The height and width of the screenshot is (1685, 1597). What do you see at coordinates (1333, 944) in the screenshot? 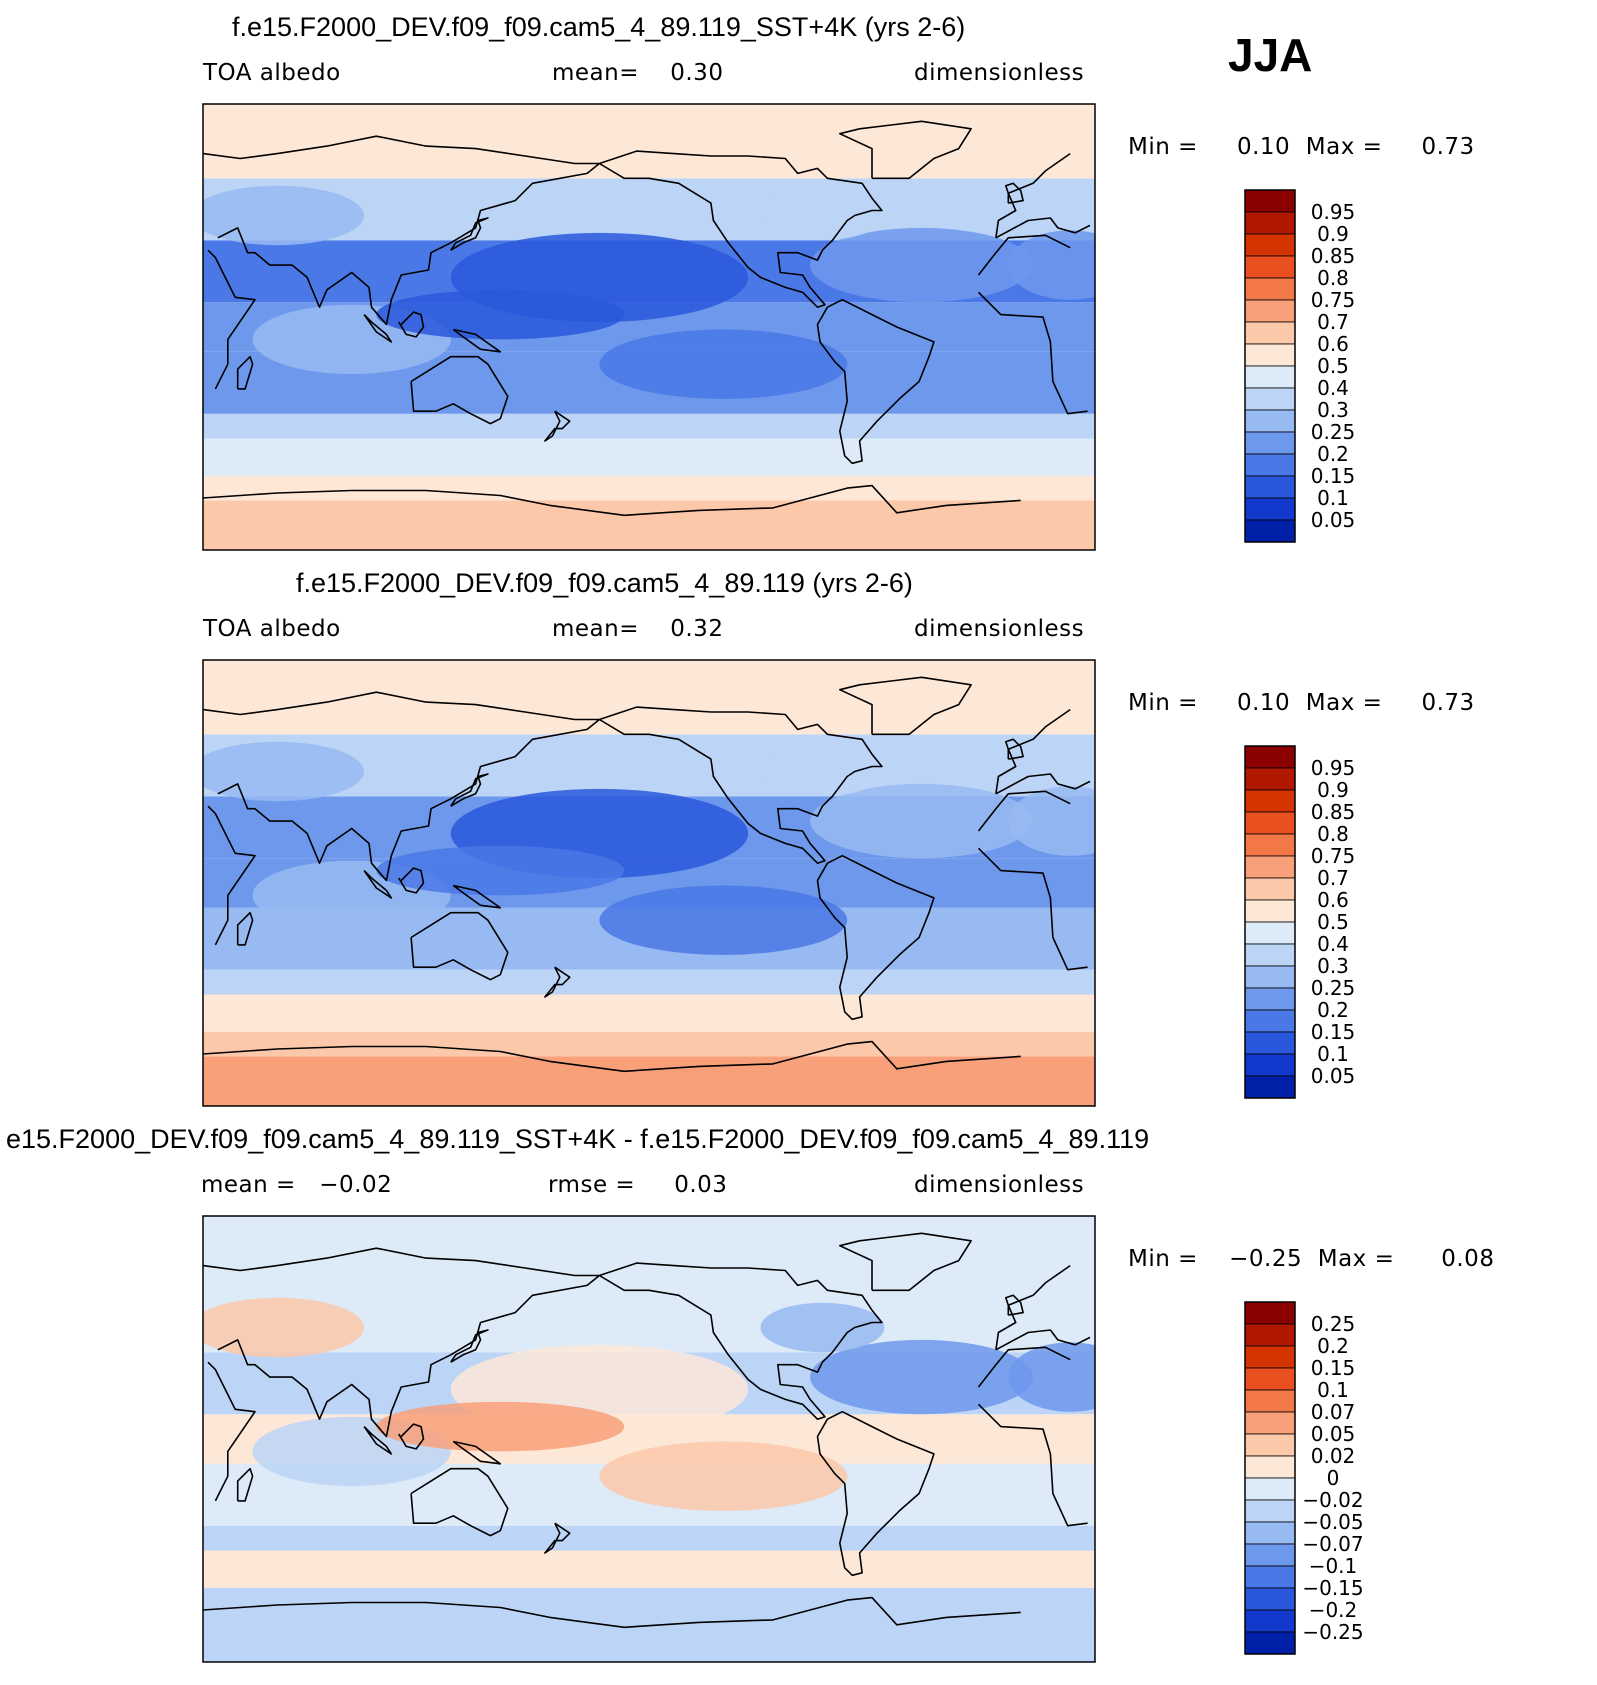
I see `colorbar-2-label-9: 0.4` at bounding box center [1333, 944].